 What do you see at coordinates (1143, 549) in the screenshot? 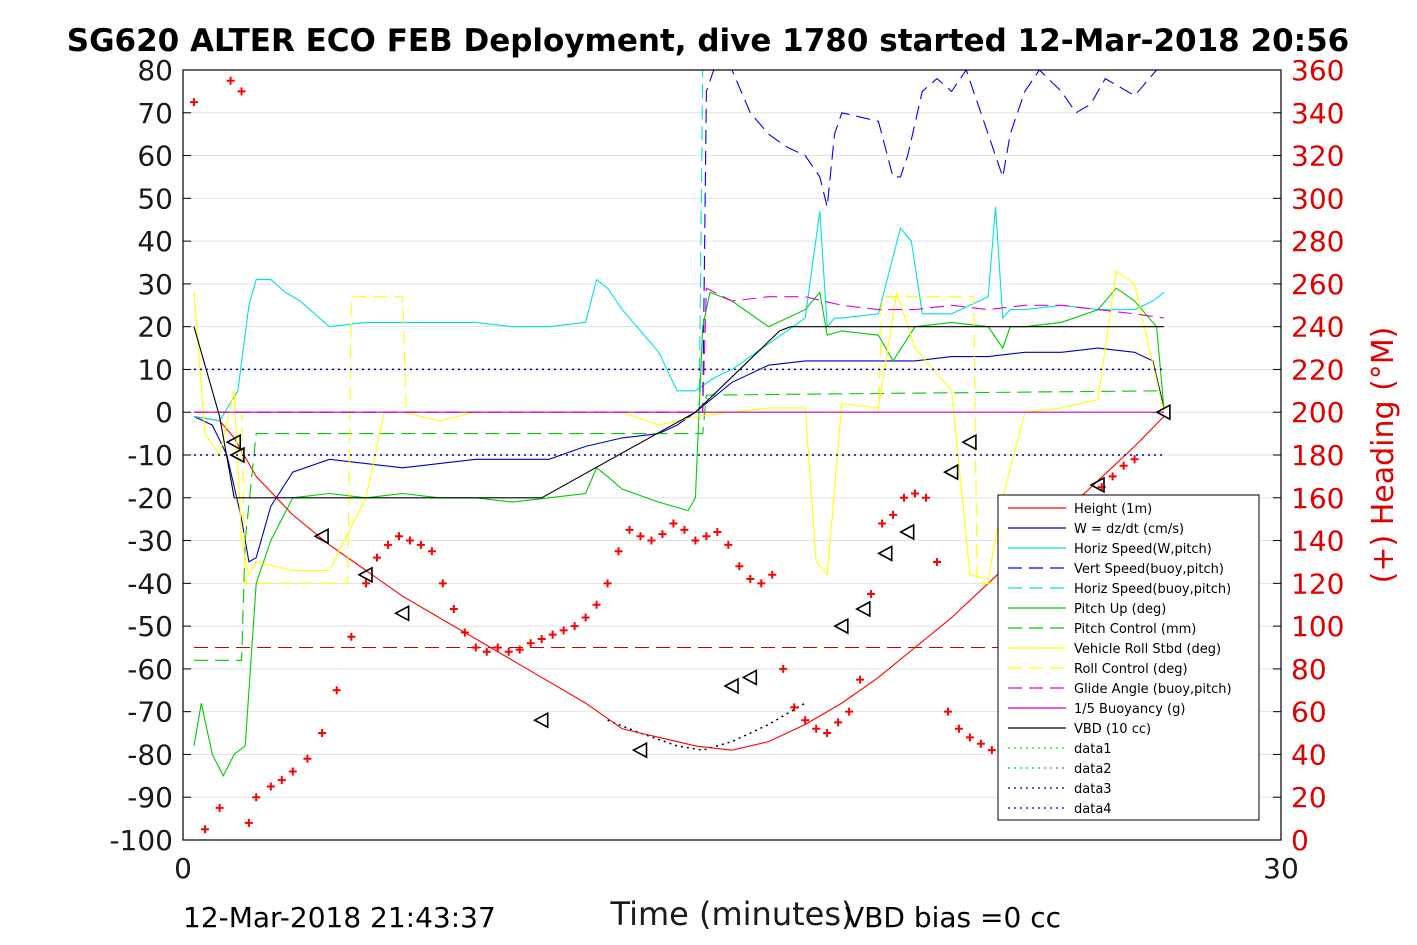
I see `legend-label: Horiz Speed(W,pitch)` at bounding box center [1143, 549].